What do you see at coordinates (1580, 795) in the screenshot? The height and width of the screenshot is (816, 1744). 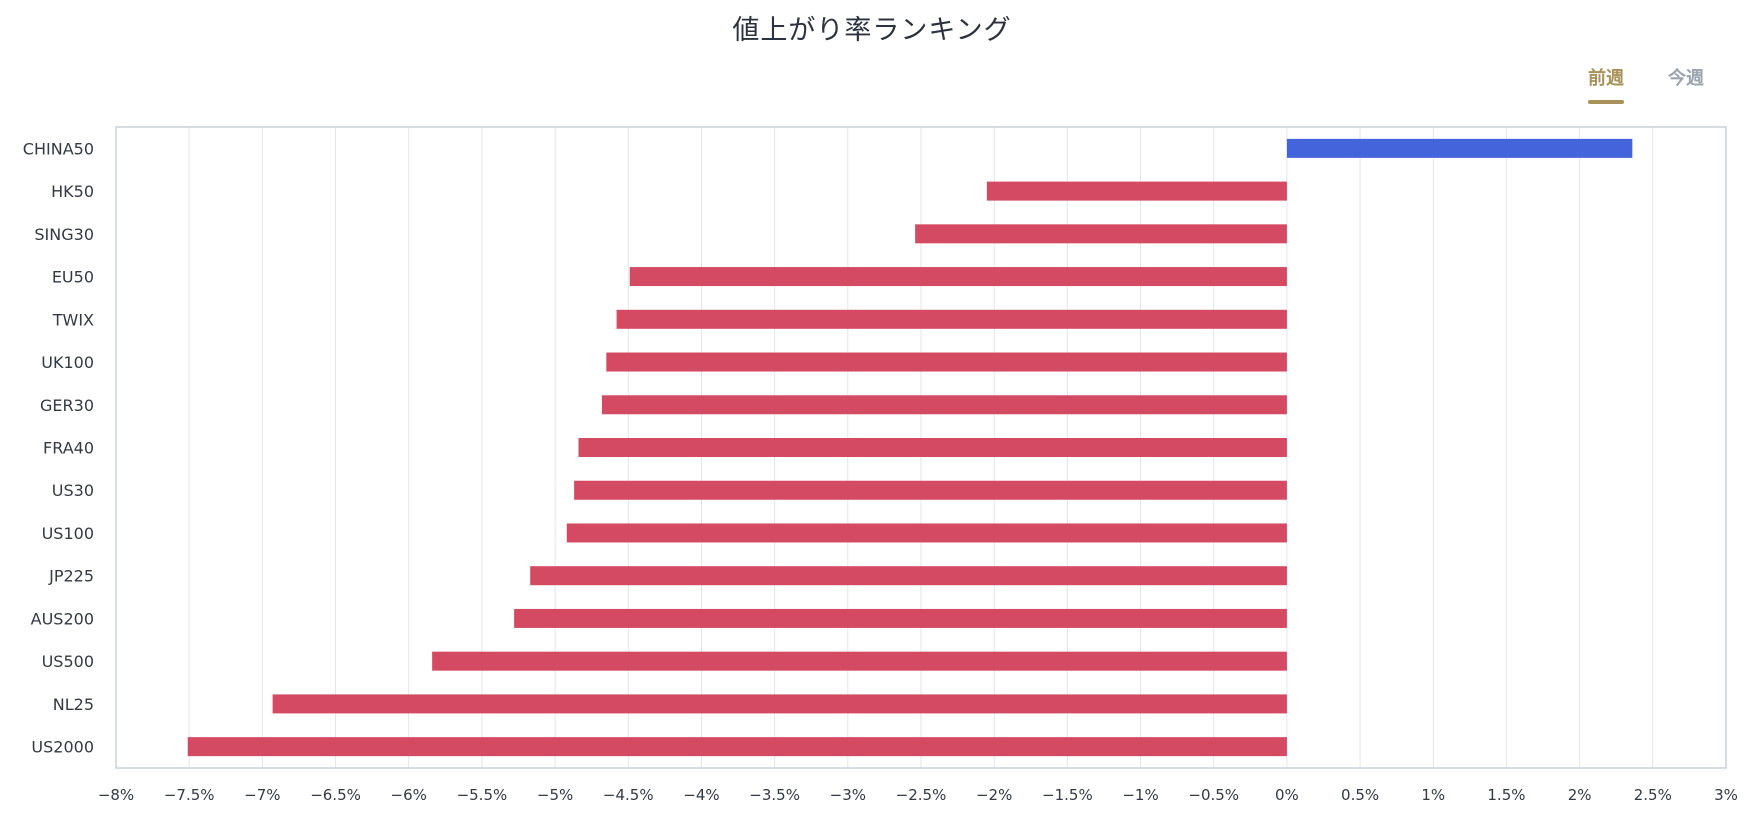 I see `x-tick-label: 2%` at bounding box center [1580, 795].